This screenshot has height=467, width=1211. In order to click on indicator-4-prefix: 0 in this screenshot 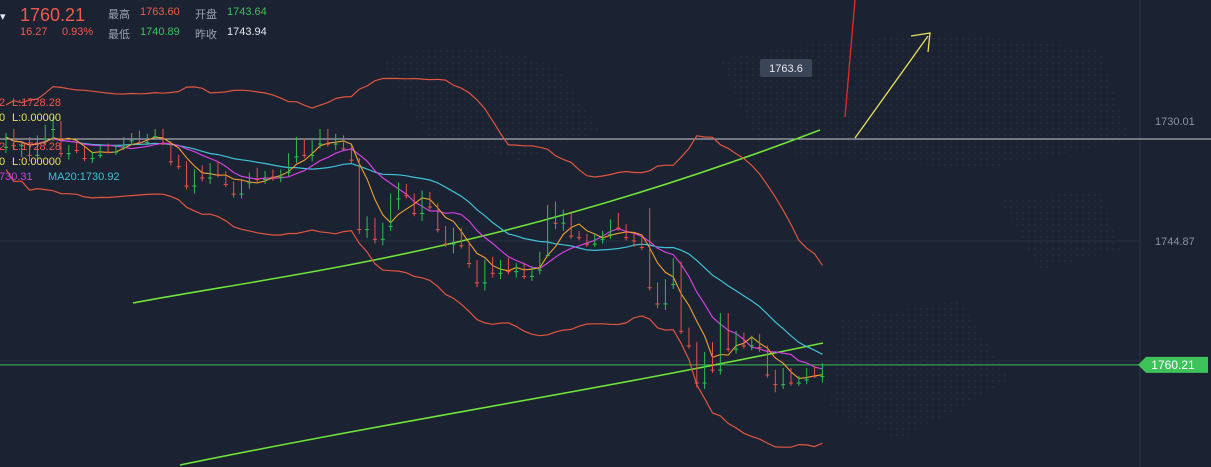, I will do `click(3, 162)`.